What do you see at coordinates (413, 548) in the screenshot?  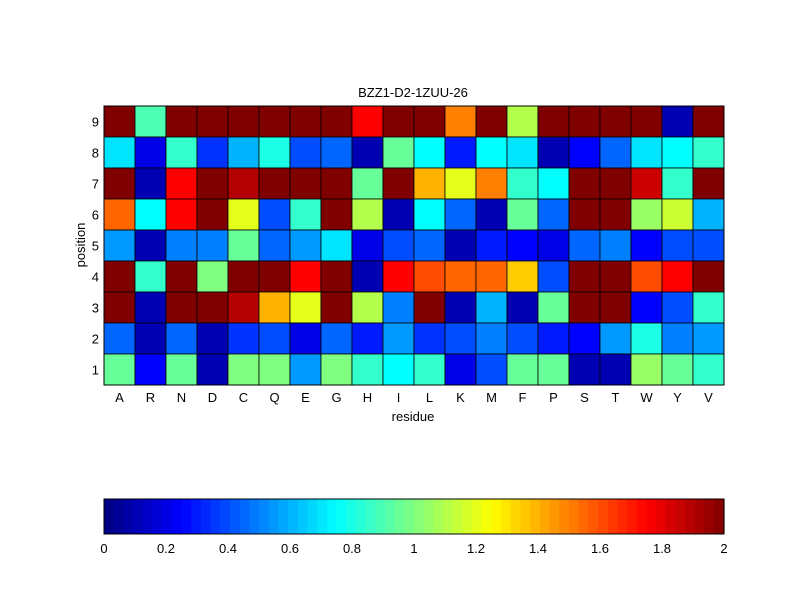 I see `colorbar-tick-labels: 0 0.2 0.4 0.6 0.8 1 1.2 1.4 1.6 1.8 2` at bounding box center [413, 548].